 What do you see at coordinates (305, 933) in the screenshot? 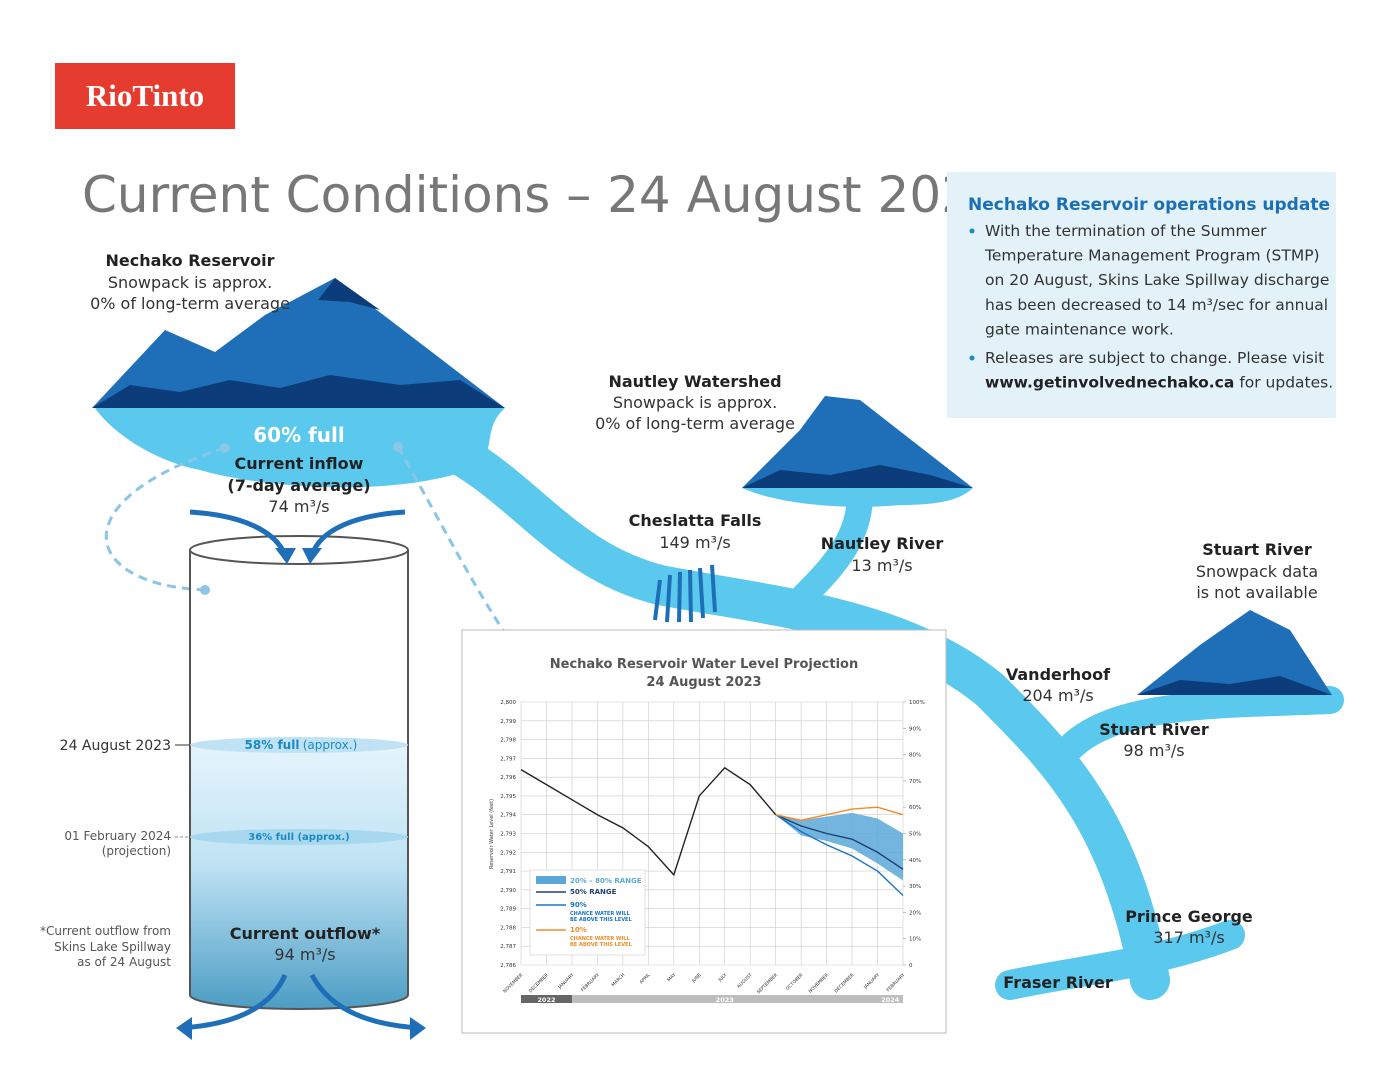
I see `outflow-label: Current outflow*` at bounding box center [305, 933].